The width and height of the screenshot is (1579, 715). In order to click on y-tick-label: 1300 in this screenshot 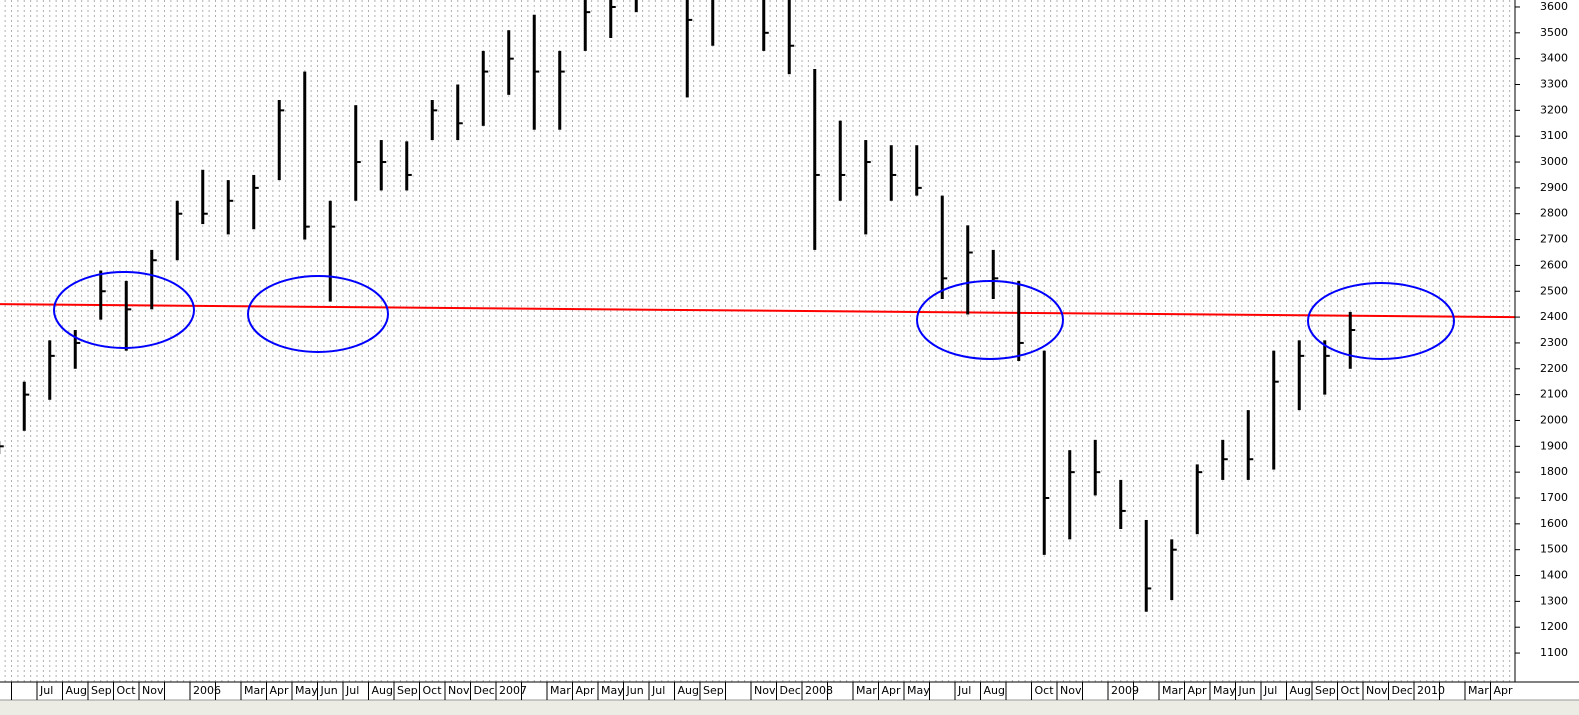, I will do `click(1554, 600)`.